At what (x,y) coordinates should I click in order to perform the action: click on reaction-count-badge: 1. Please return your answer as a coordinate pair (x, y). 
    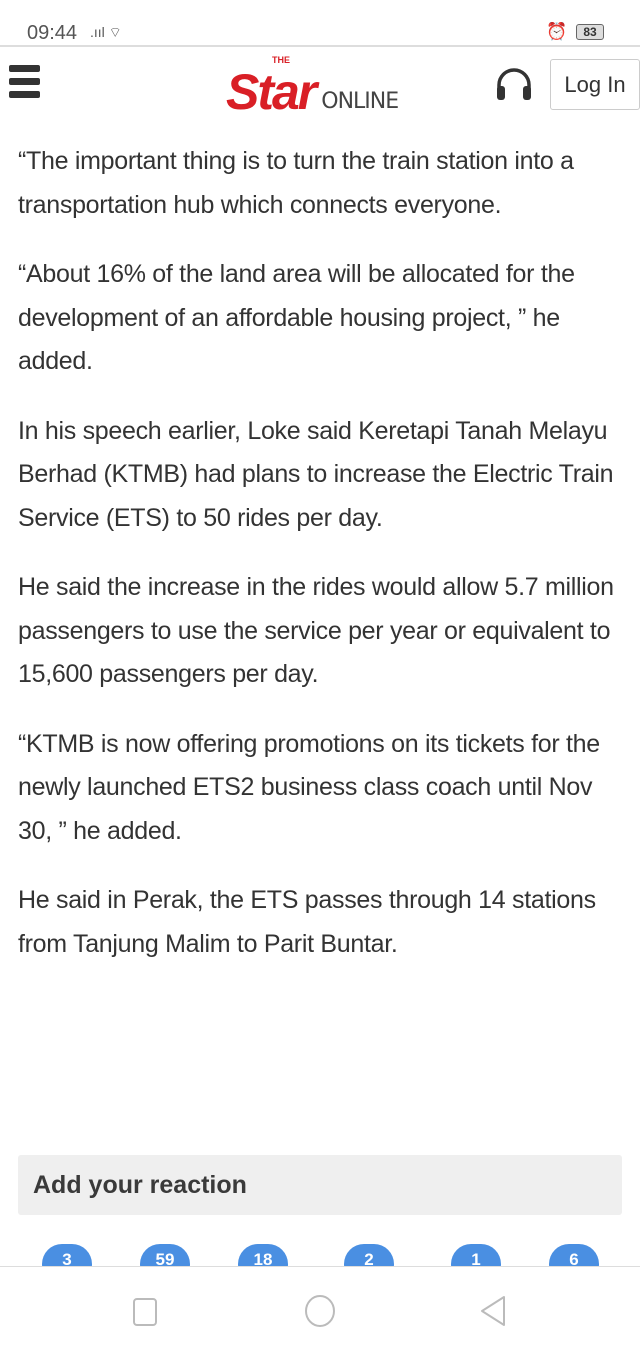
    Looking at the image, I should click on (476, 1255).